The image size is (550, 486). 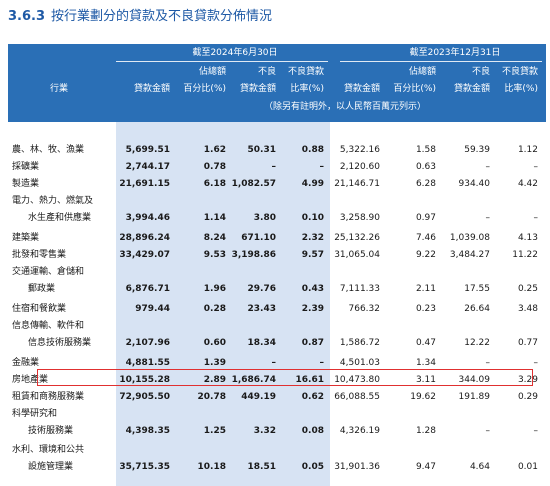 What do you see at coordinates (261, 309) in the screenshot?
I see `cell-c: 23.43` at bounding box center [261, 309].